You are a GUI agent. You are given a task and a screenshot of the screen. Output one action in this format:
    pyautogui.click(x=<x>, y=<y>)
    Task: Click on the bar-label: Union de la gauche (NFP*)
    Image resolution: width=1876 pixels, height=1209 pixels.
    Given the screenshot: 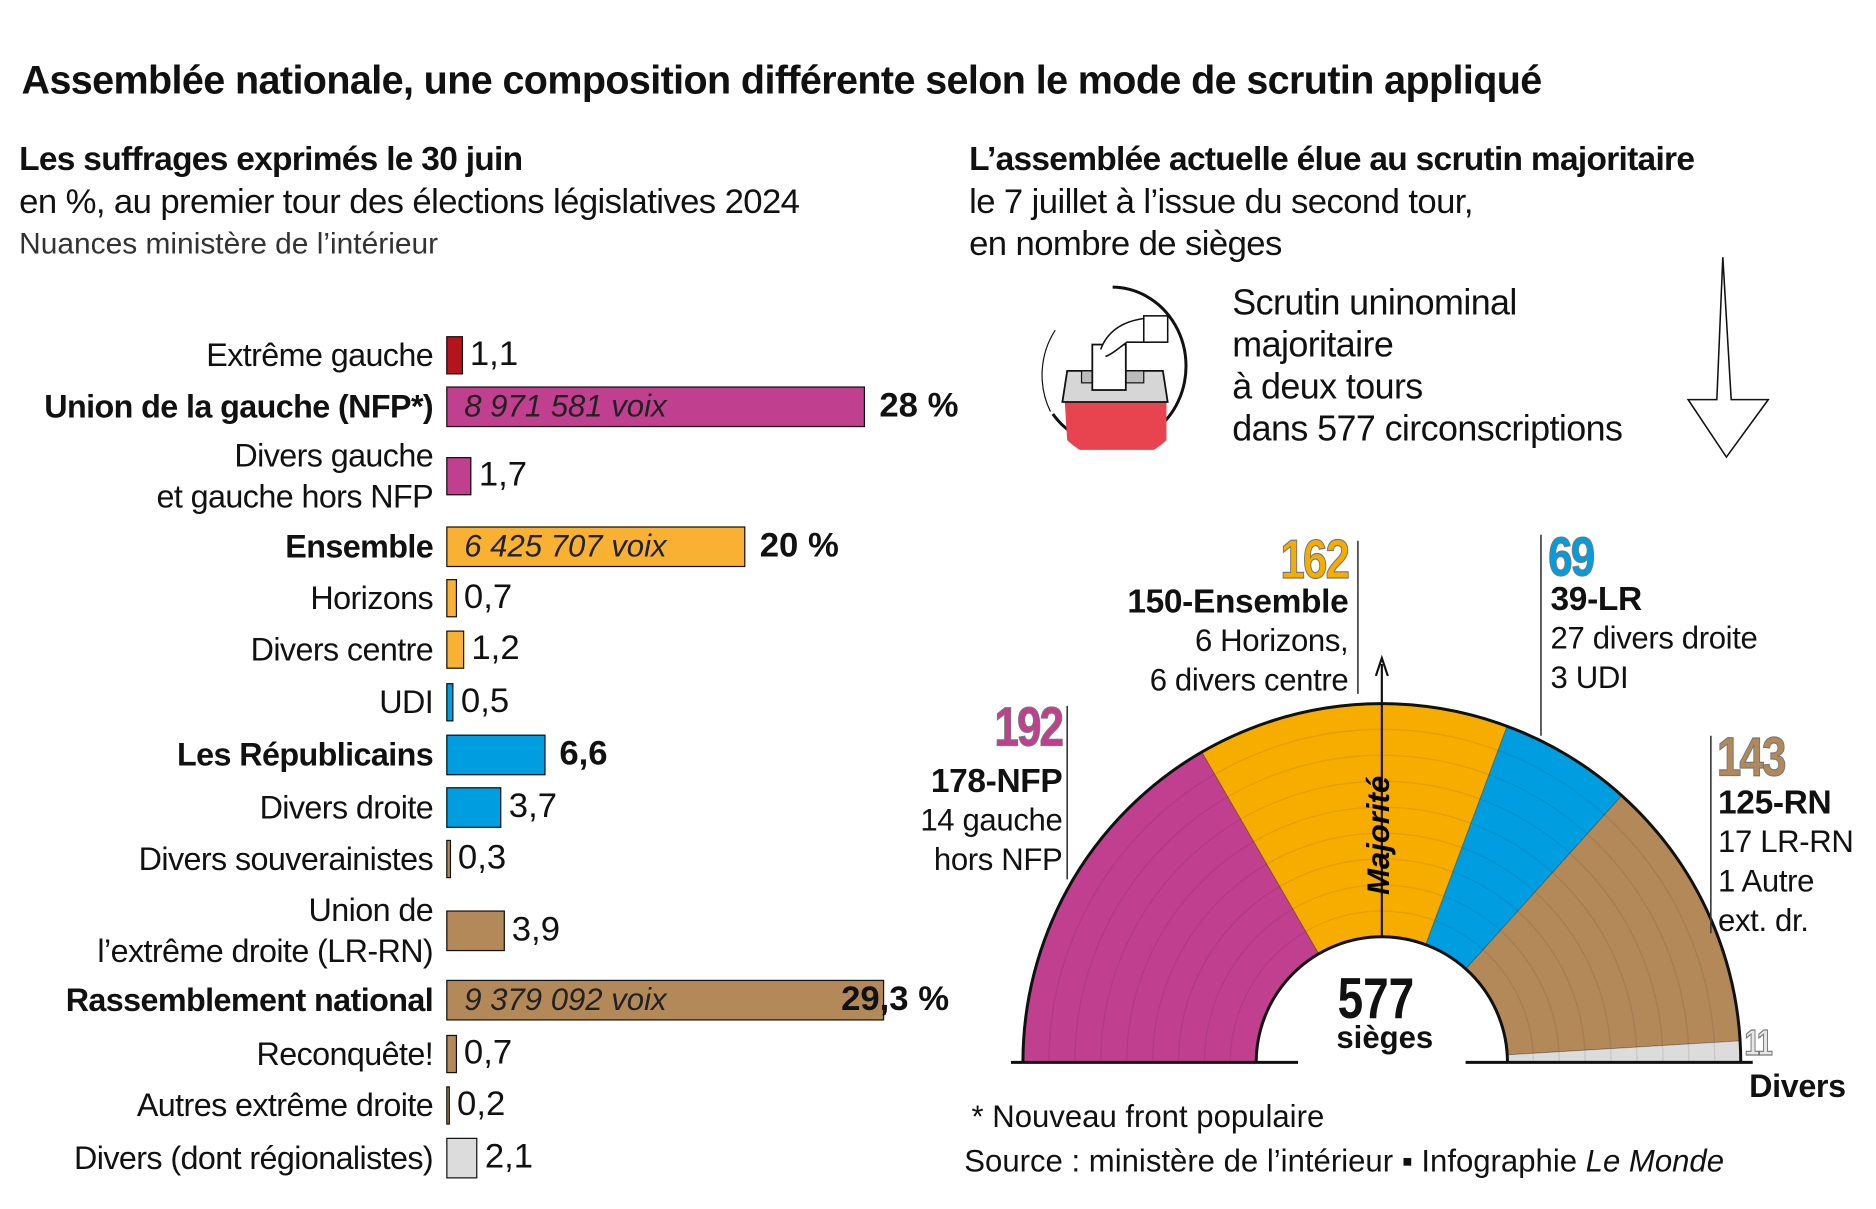 What is the action you would take?
    pyautogui.click(x=238, y=406)
    